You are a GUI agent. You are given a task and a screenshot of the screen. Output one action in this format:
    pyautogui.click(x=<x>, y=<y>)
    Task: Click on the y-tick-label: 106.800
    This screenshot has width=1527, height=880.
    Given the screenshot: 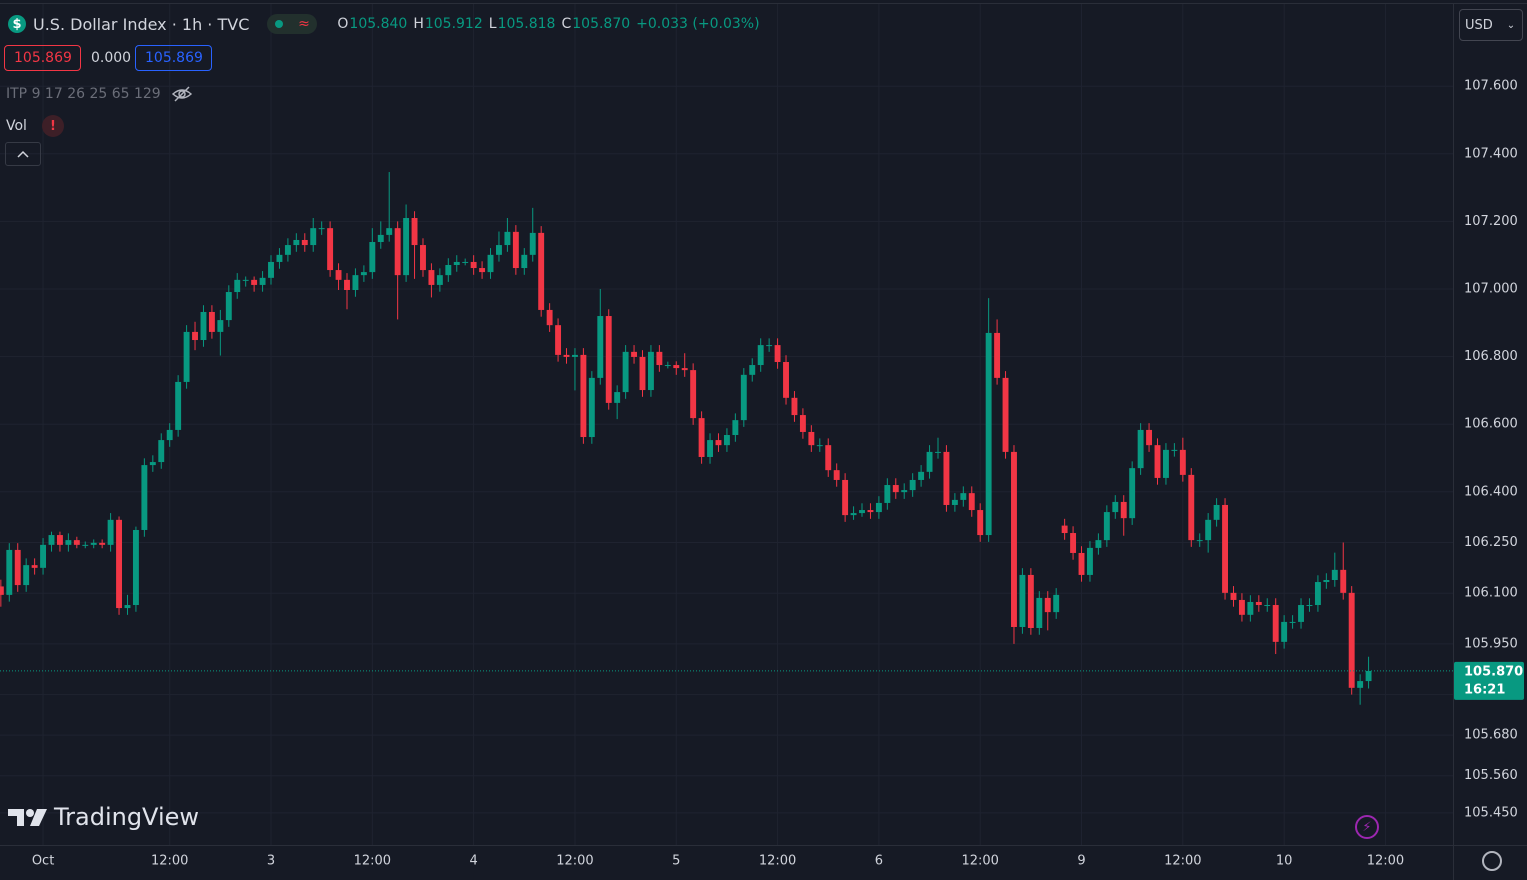 What is the action you would take?
    pyautogui.click(x=1491, y=356)
    